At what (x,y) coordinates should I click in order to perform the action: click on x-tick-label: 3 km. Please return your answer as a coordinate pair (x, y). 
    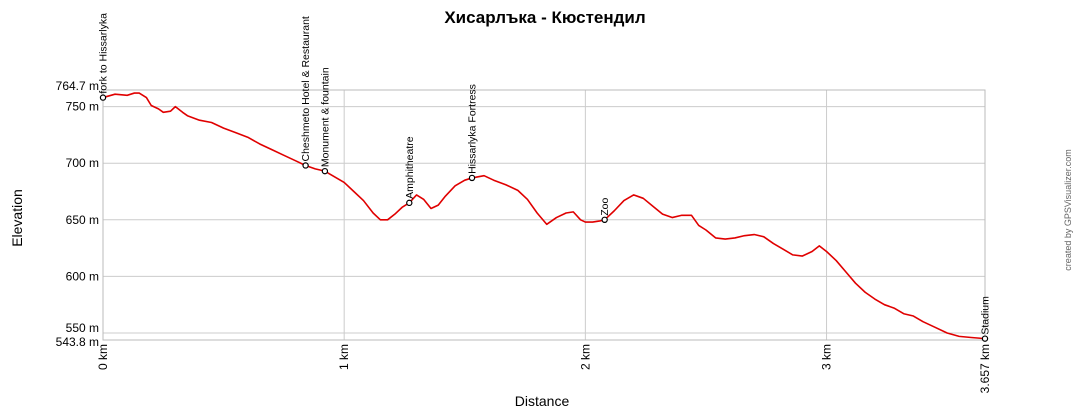
    Looking at the image, I should click on (827, 357).